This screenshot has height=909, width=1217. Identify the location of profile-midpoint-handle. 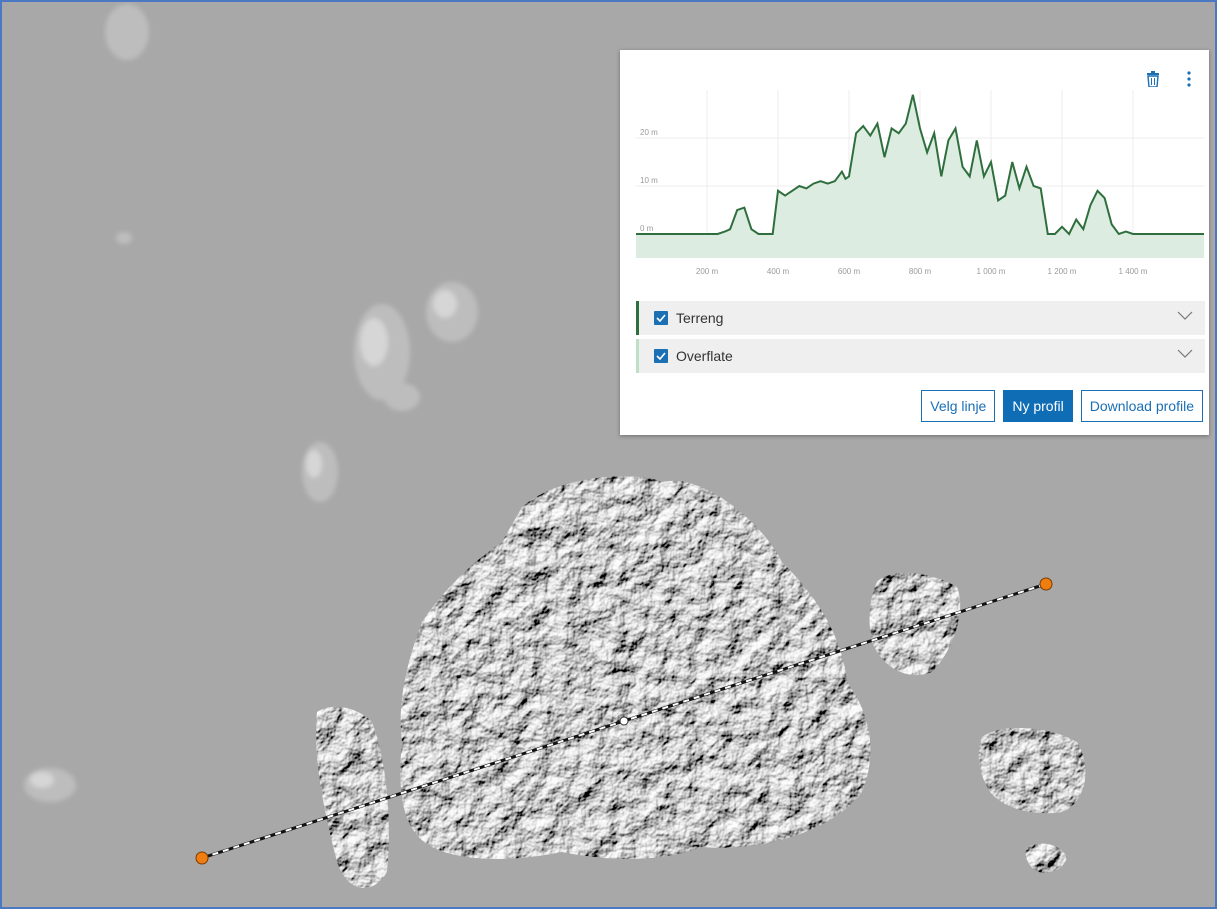
(624, 721).